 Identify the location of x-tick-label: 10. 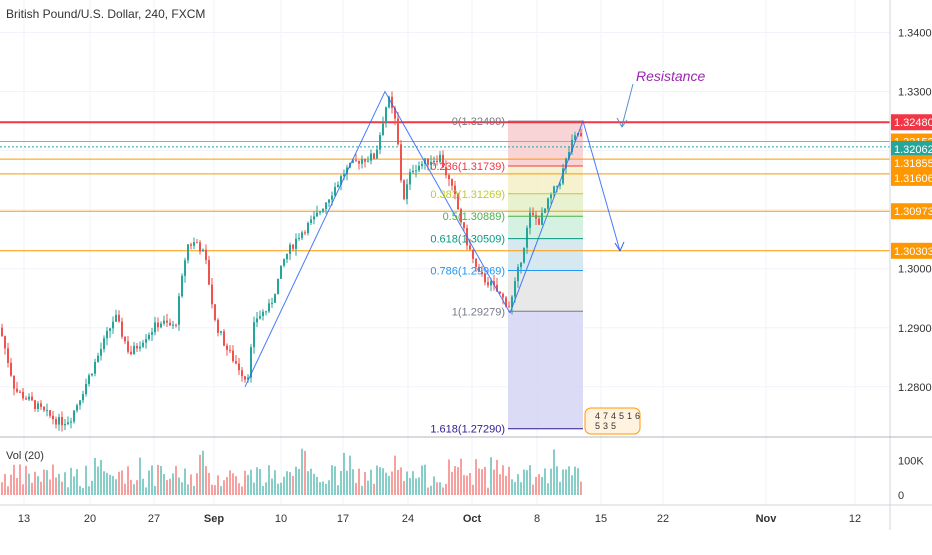
(281, 519).